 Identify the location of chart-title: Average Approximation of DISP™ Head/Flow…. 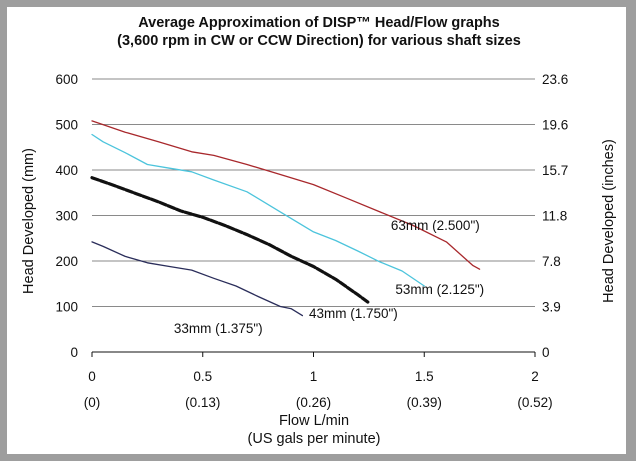
(318, 23).